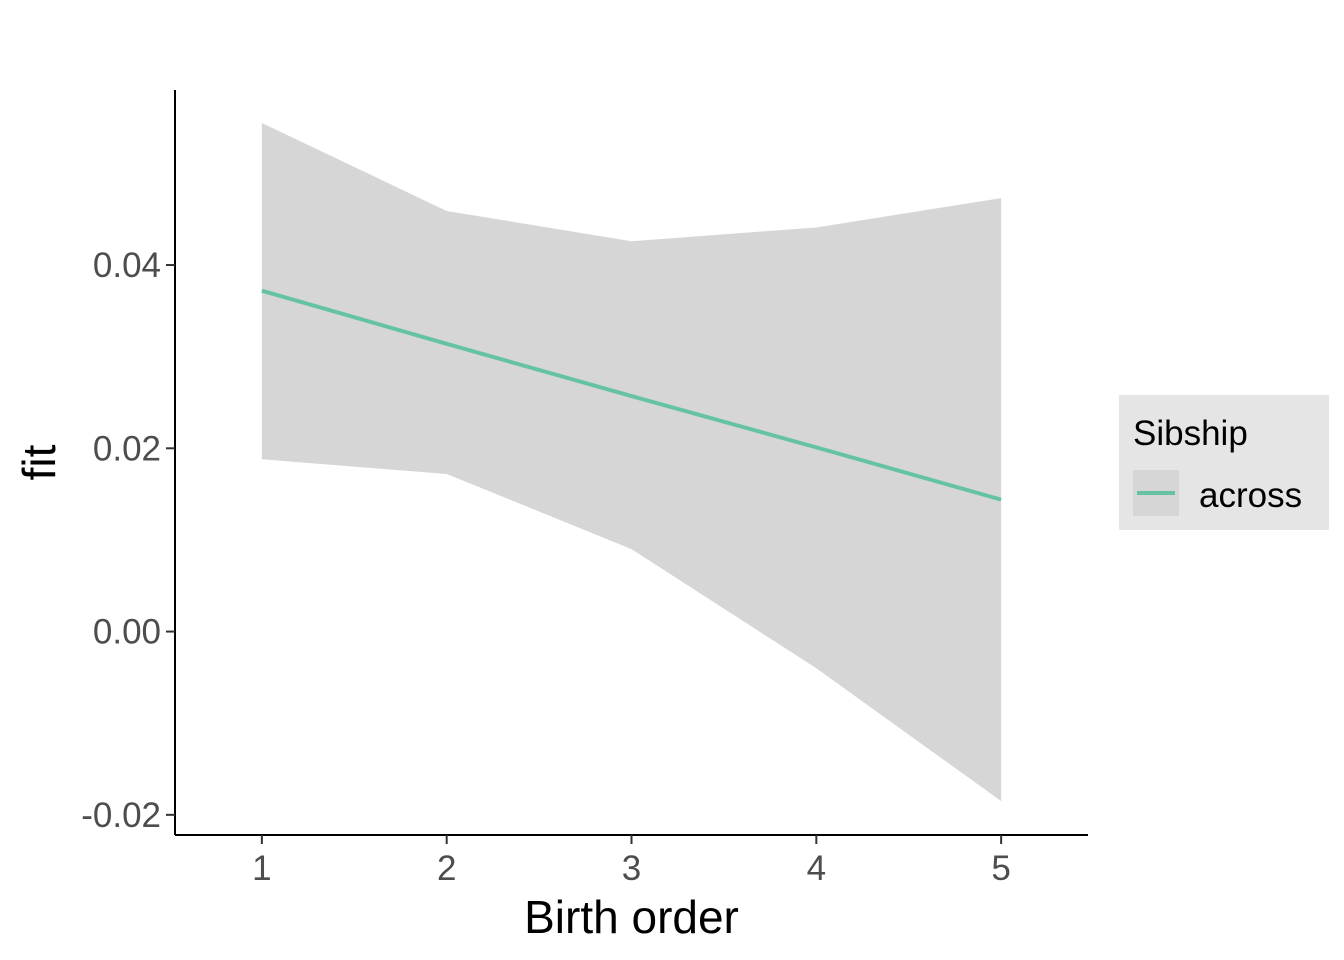 Image resolution: width=1344 pixels, height=960 pixels. What do you see at coordinates (816, 868) in the screenshot?
I see `x-tick-label: 4` at bounding box center [816, 868].